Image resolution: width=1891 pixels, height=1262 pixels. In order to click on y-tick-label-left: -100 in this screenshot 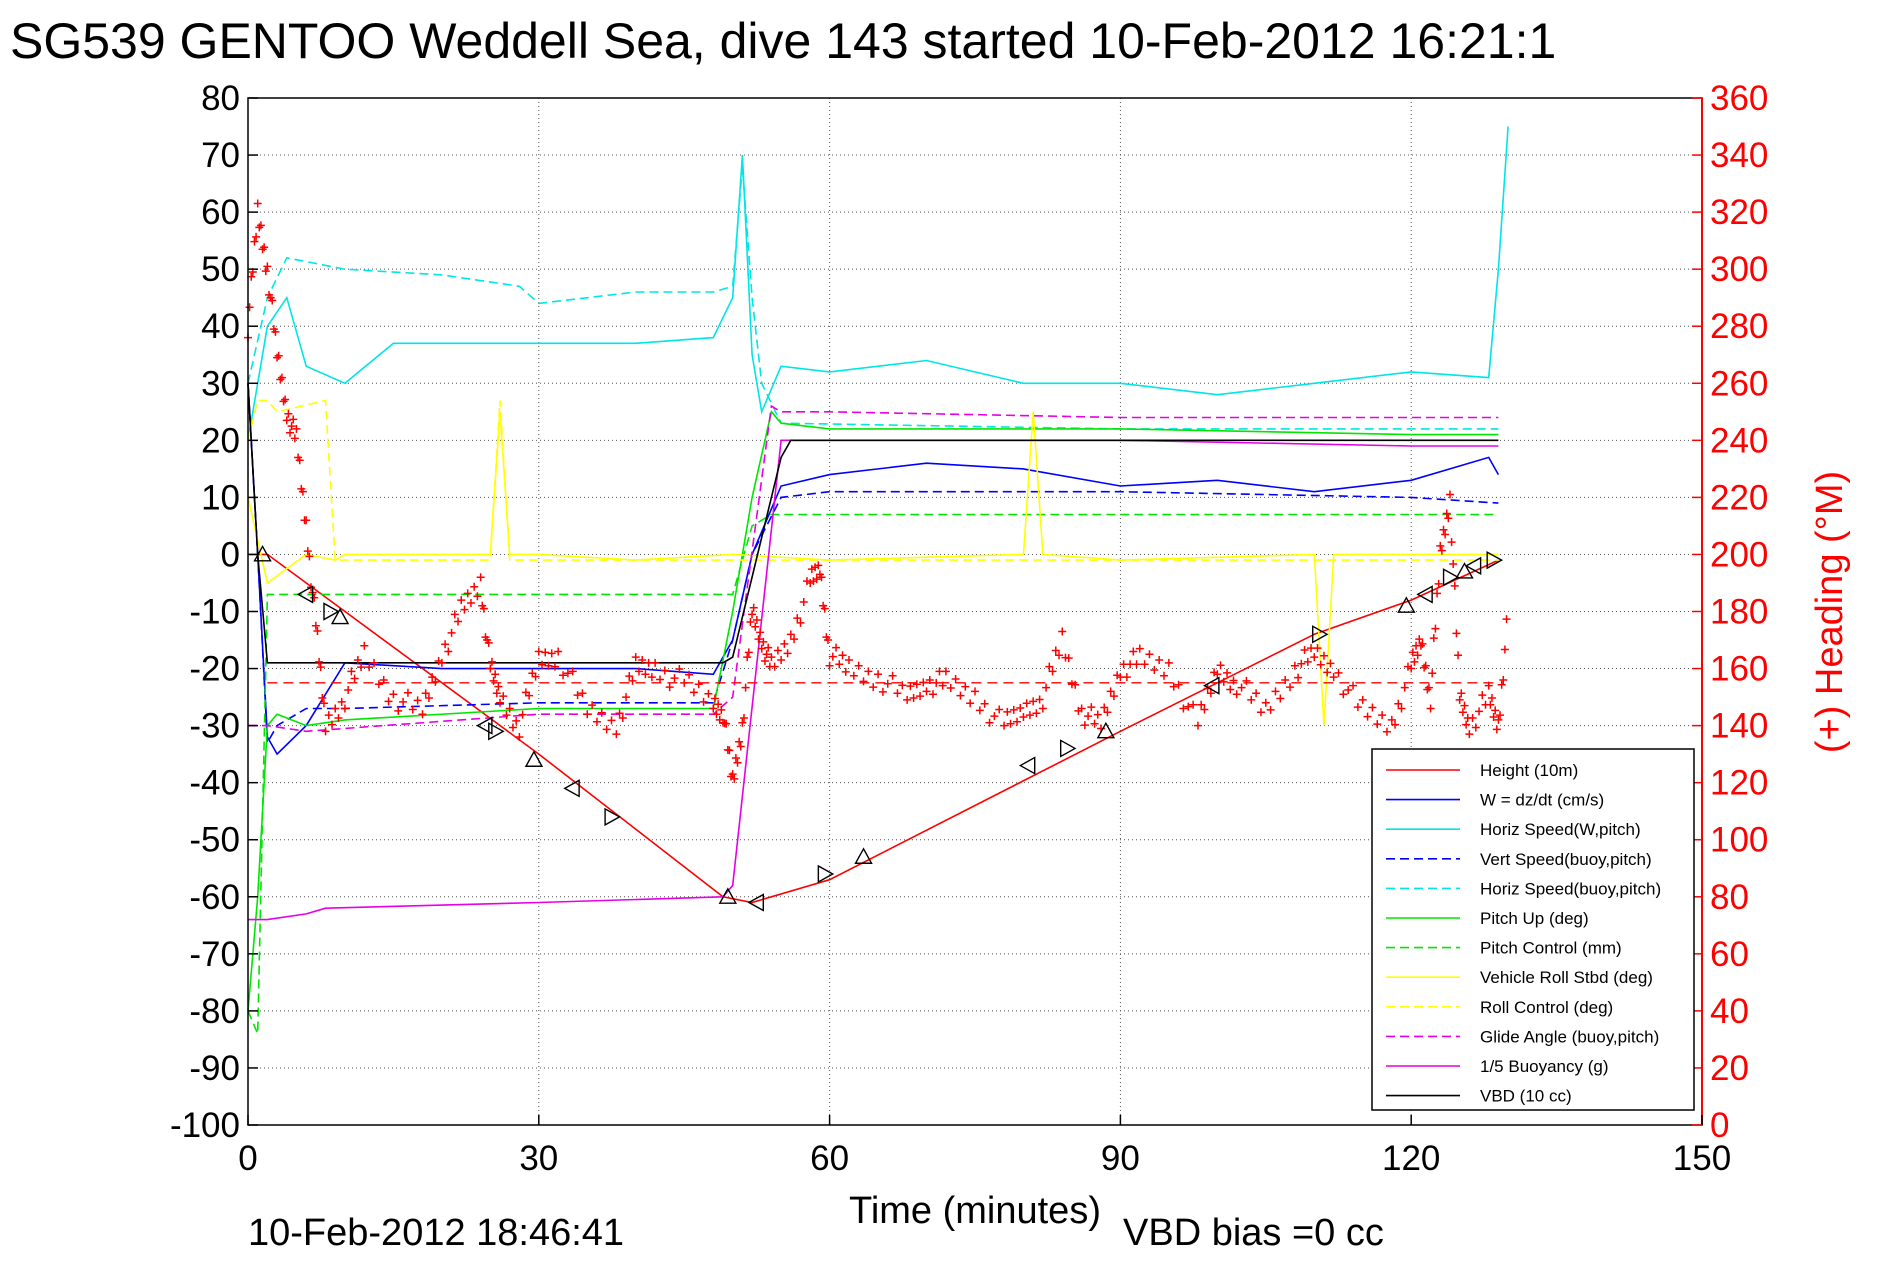, I will do `click(205, 1125)`.